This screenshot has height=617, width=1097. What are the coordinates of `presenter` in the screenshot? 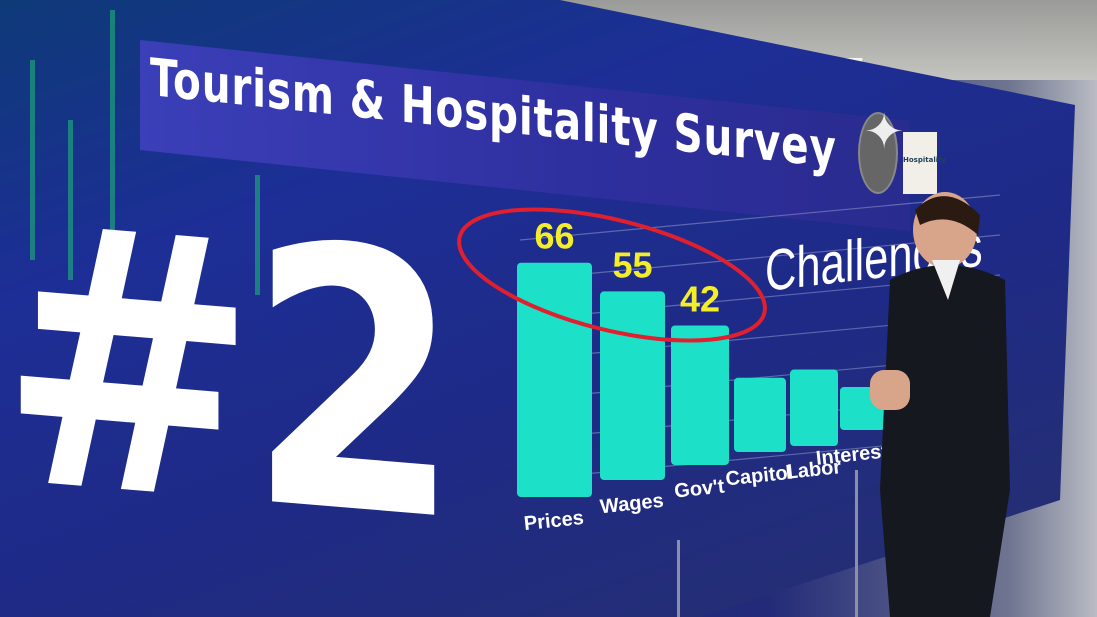 It's located at (940, 404).